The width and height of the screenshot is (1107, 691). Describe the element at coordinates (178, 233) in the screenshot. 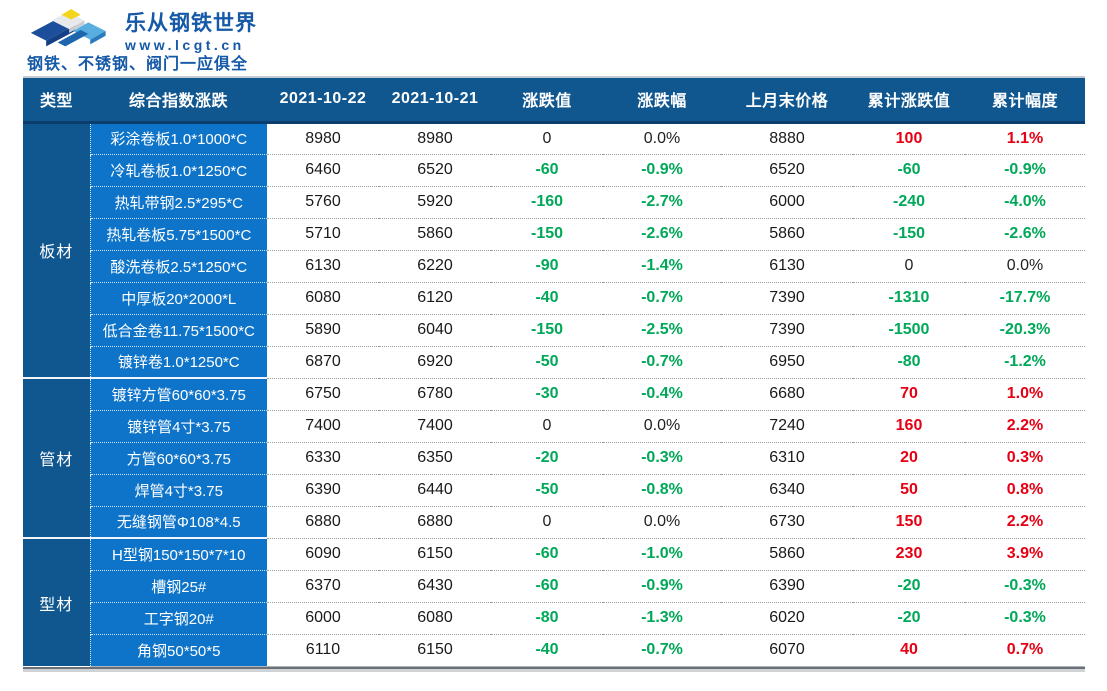

I see `product-name-cell: 热轧卷板5.75*1500*C` at that location.